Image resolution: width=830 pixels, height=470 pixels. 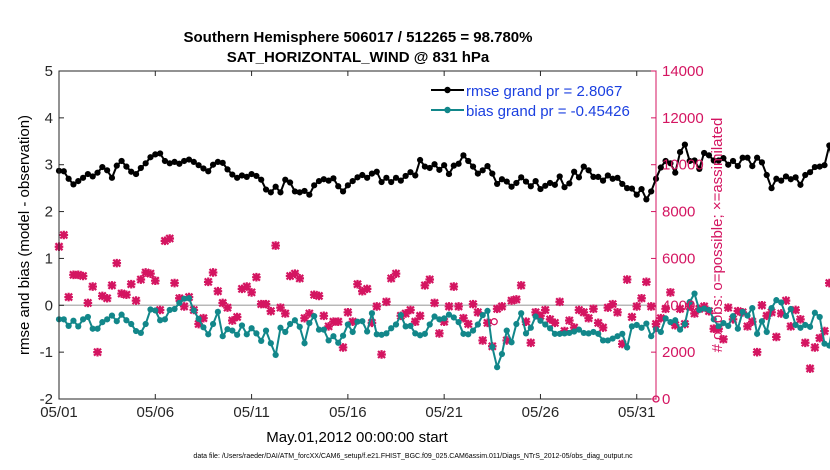 I want to click on y2-tick-label: 4000, so click(x=678, y=305).